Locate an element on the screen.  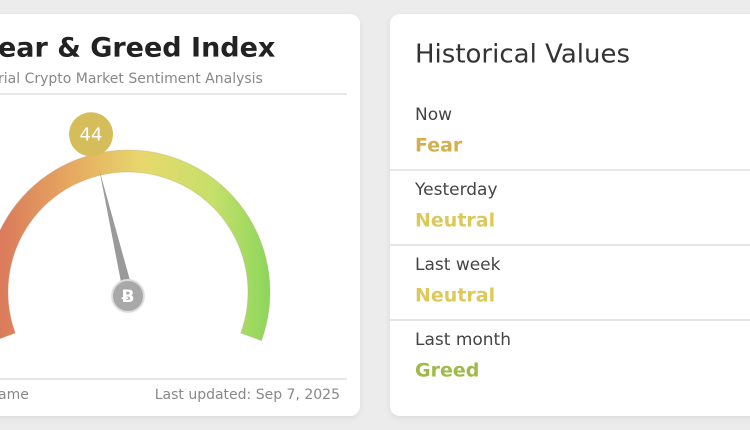
row-value: Fear is located at coordinates (439, 146).